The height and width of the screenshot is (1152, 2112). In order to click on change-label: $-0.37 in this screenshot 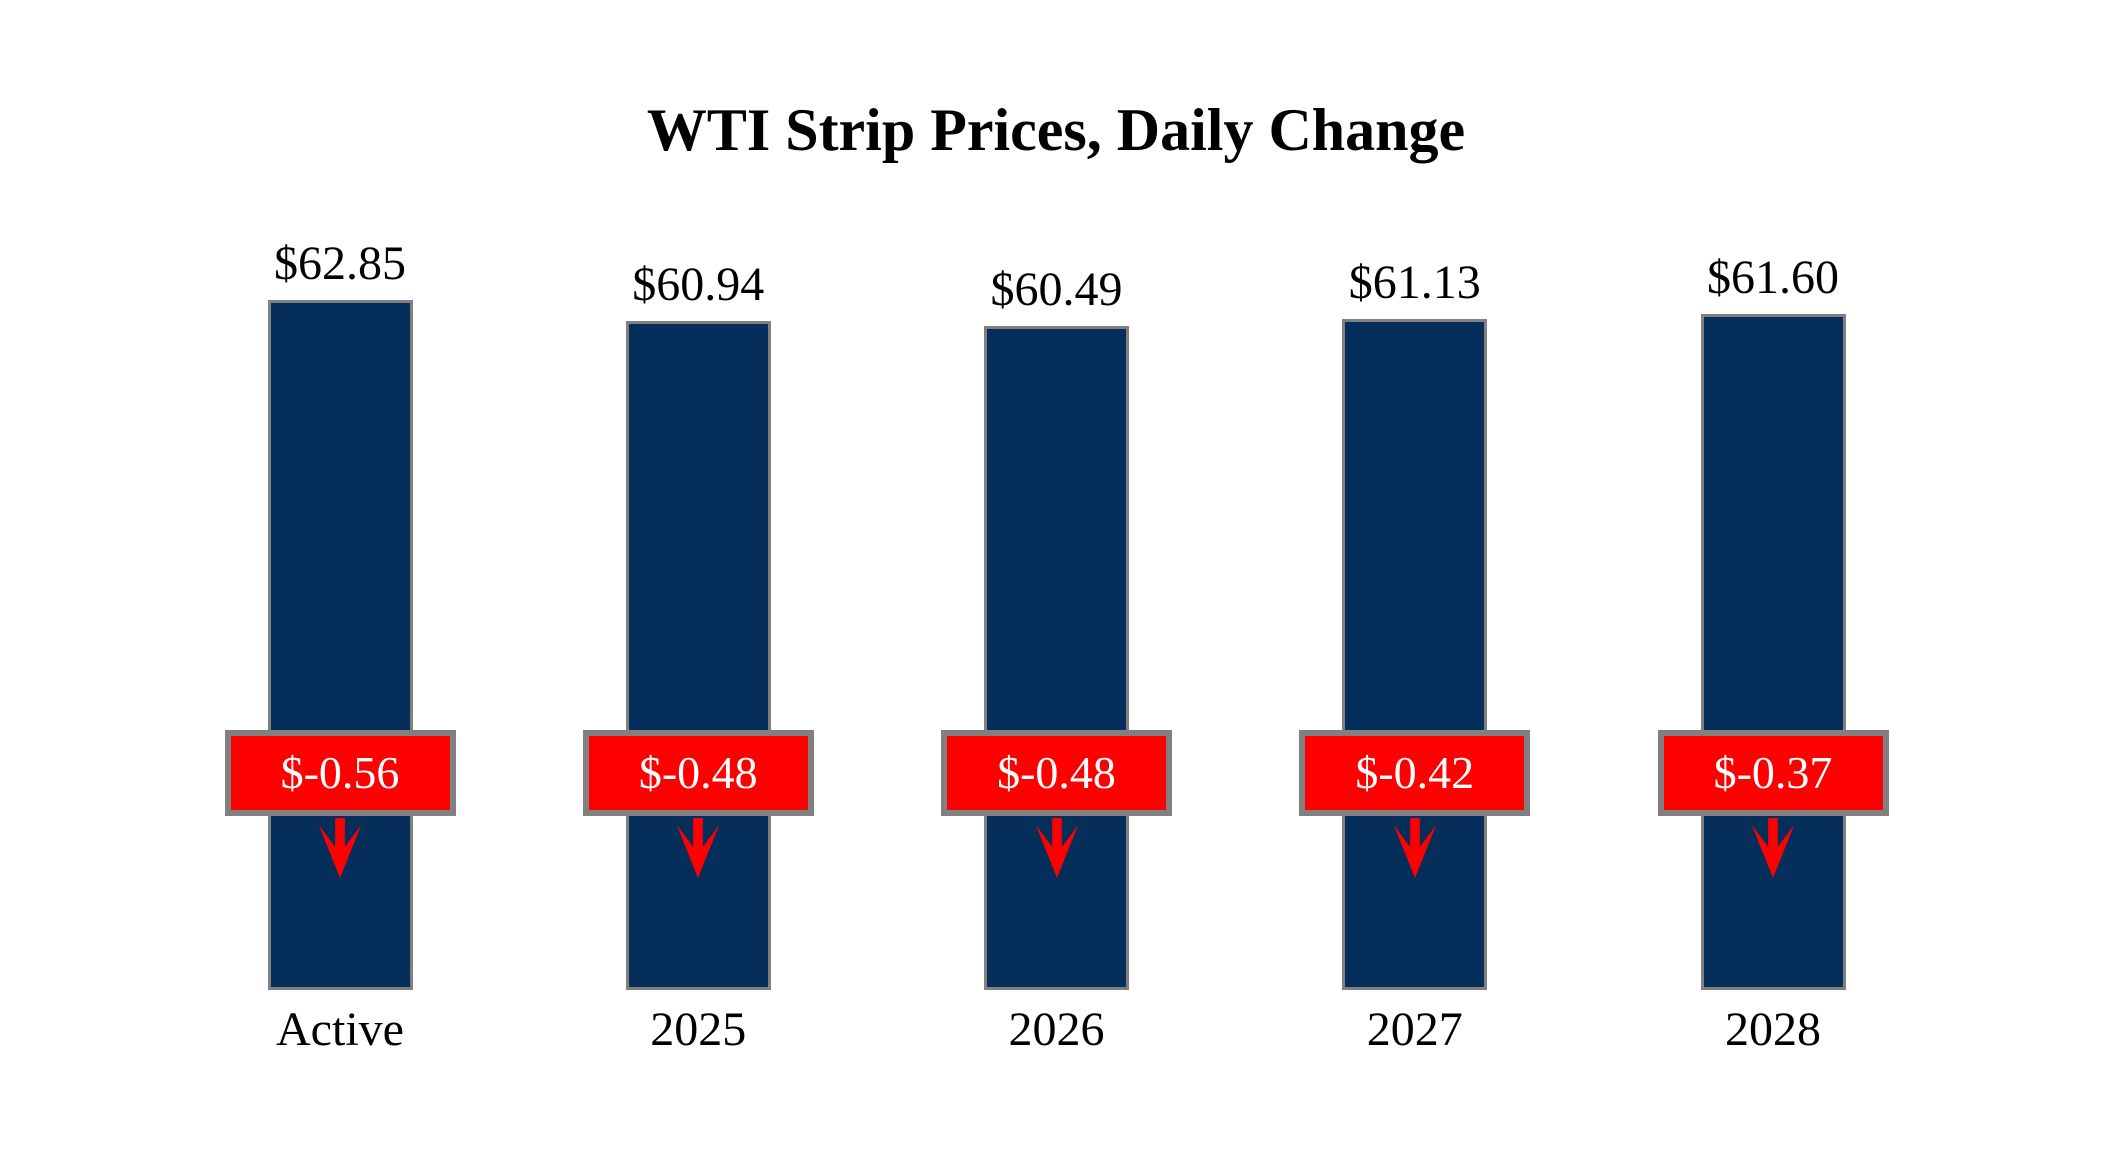, I will do `click(1773, 772)`.